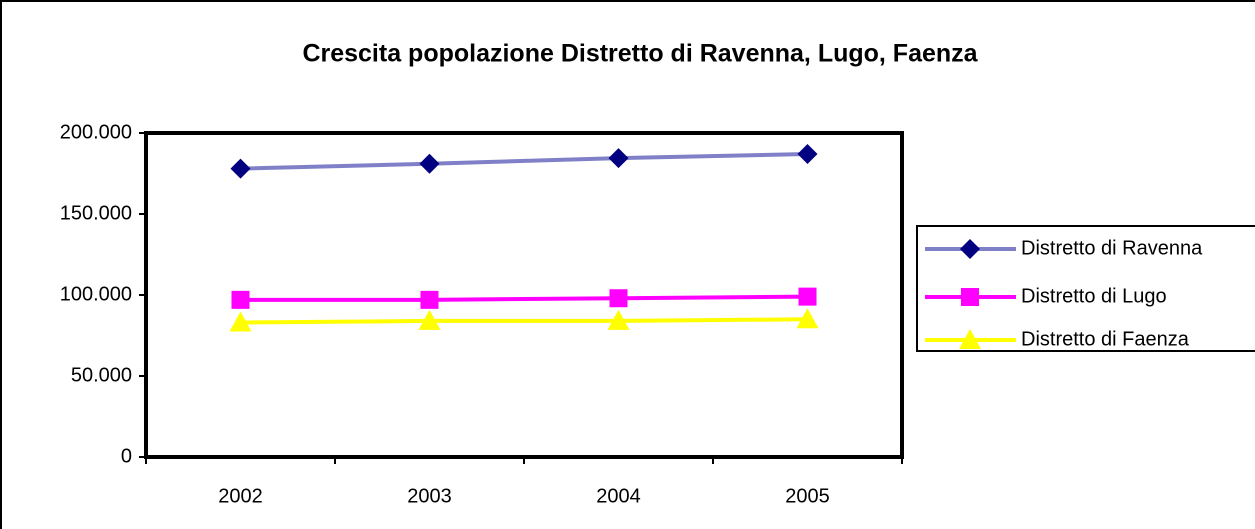 The width and height of the screenshot is (1255, 529). What do you see at coordinates (618, 496) in the screenshot?
I see `x-tick-label: 2004` at bounding box center [618, 496].